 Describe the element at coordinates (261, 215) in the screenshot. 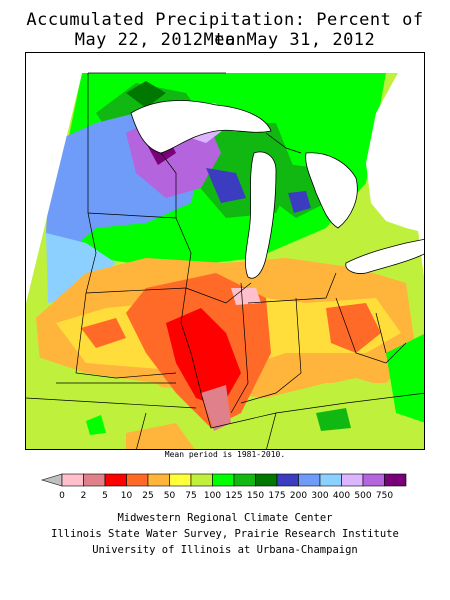

I see `lake-michigan` at that location.